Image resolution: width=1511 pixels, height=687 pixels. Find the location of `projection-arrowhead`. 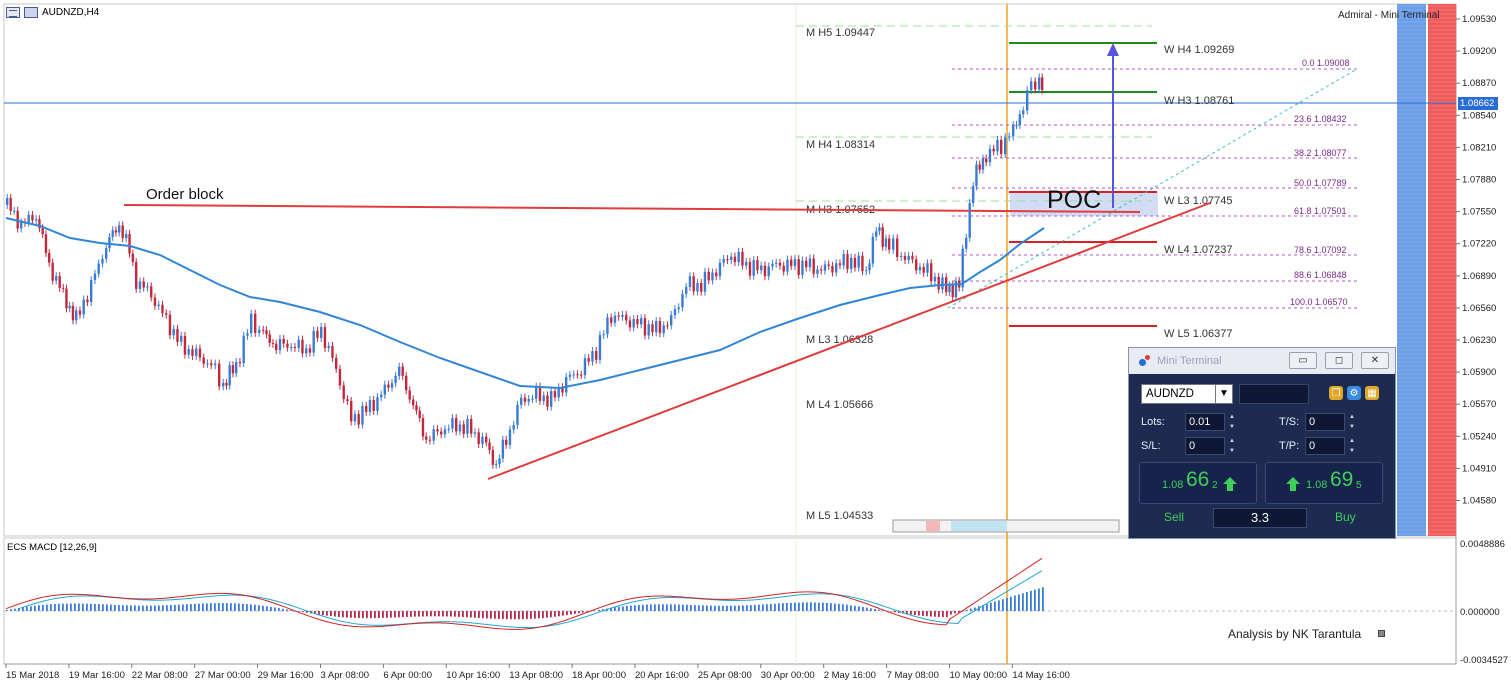

projection-arrowhead is located at coordinates (1113, 49).